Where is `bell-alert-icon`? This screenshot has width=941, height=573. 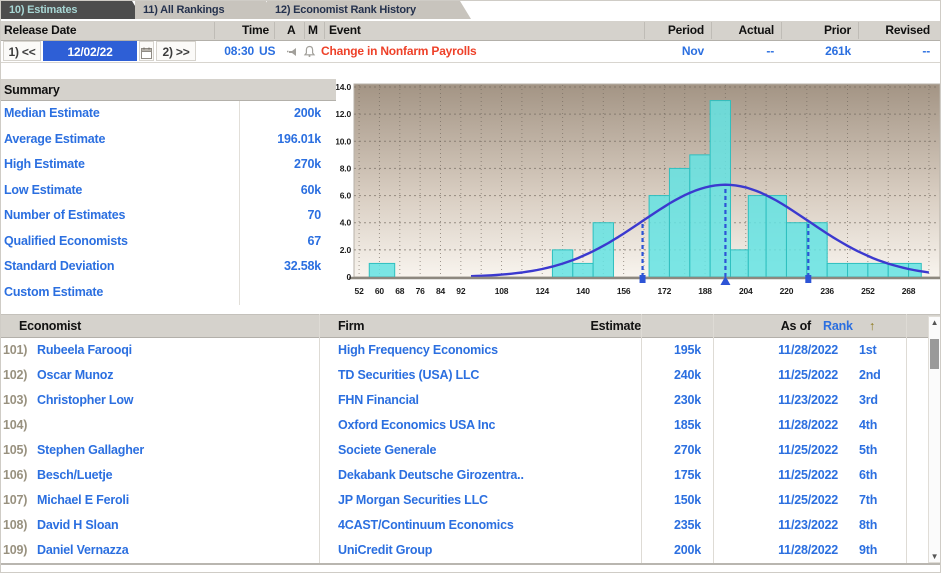 bell-alert-icon is located at coordinates (311, 51).